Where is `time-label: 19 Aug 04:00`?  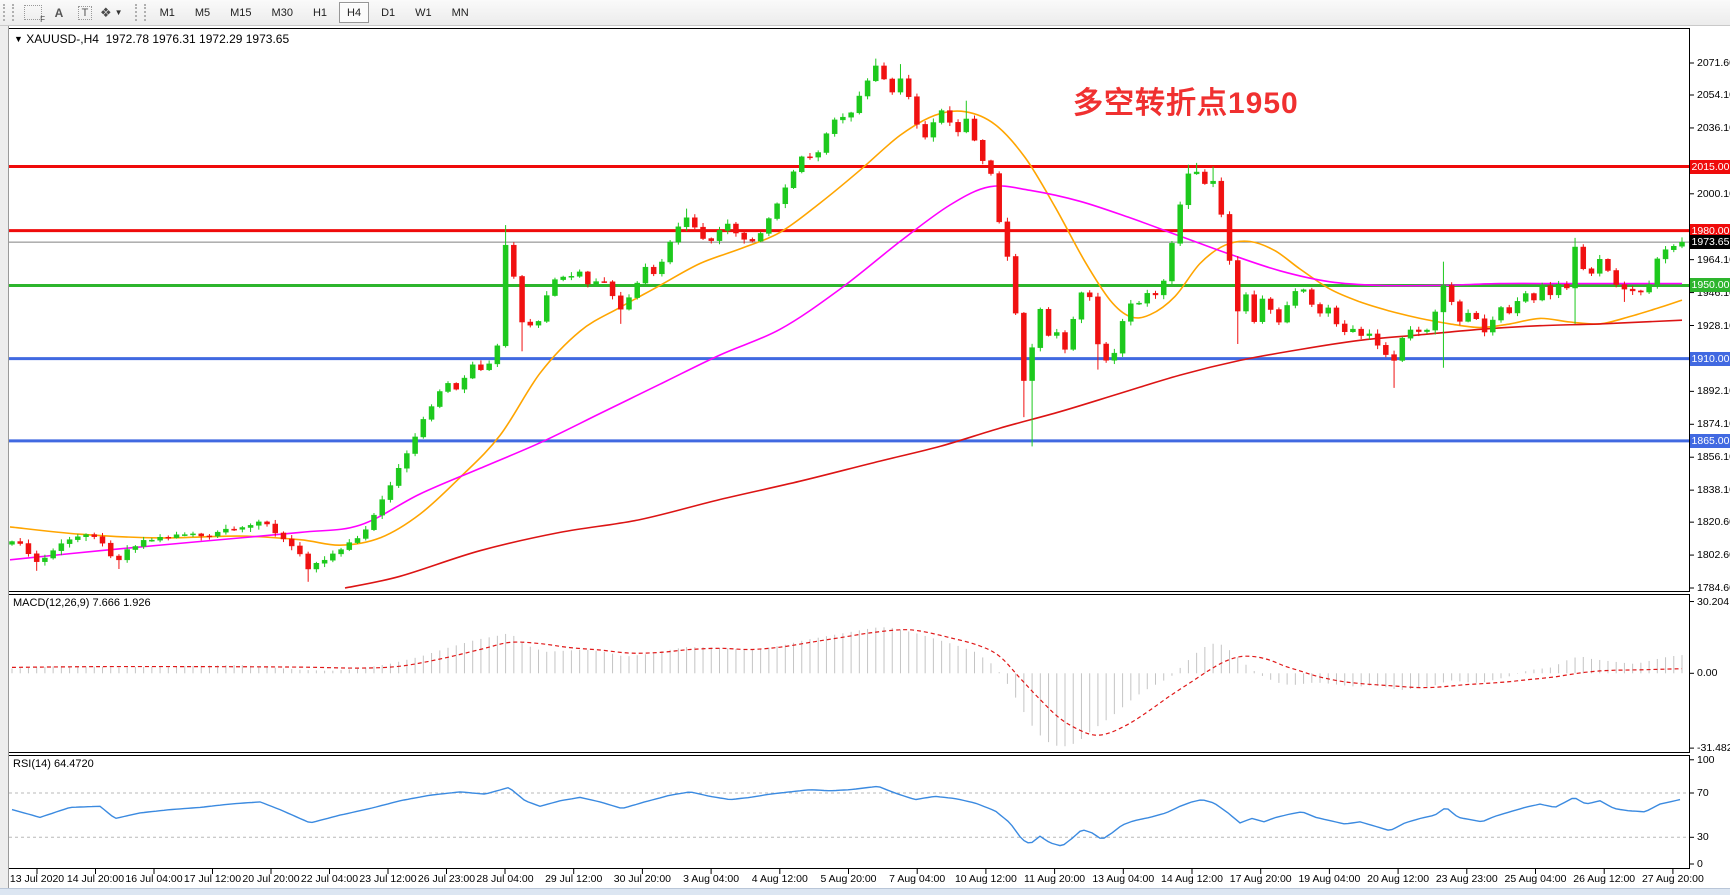
time-label: 19 Aug 04:00 is located at coordinates (1329, 879).